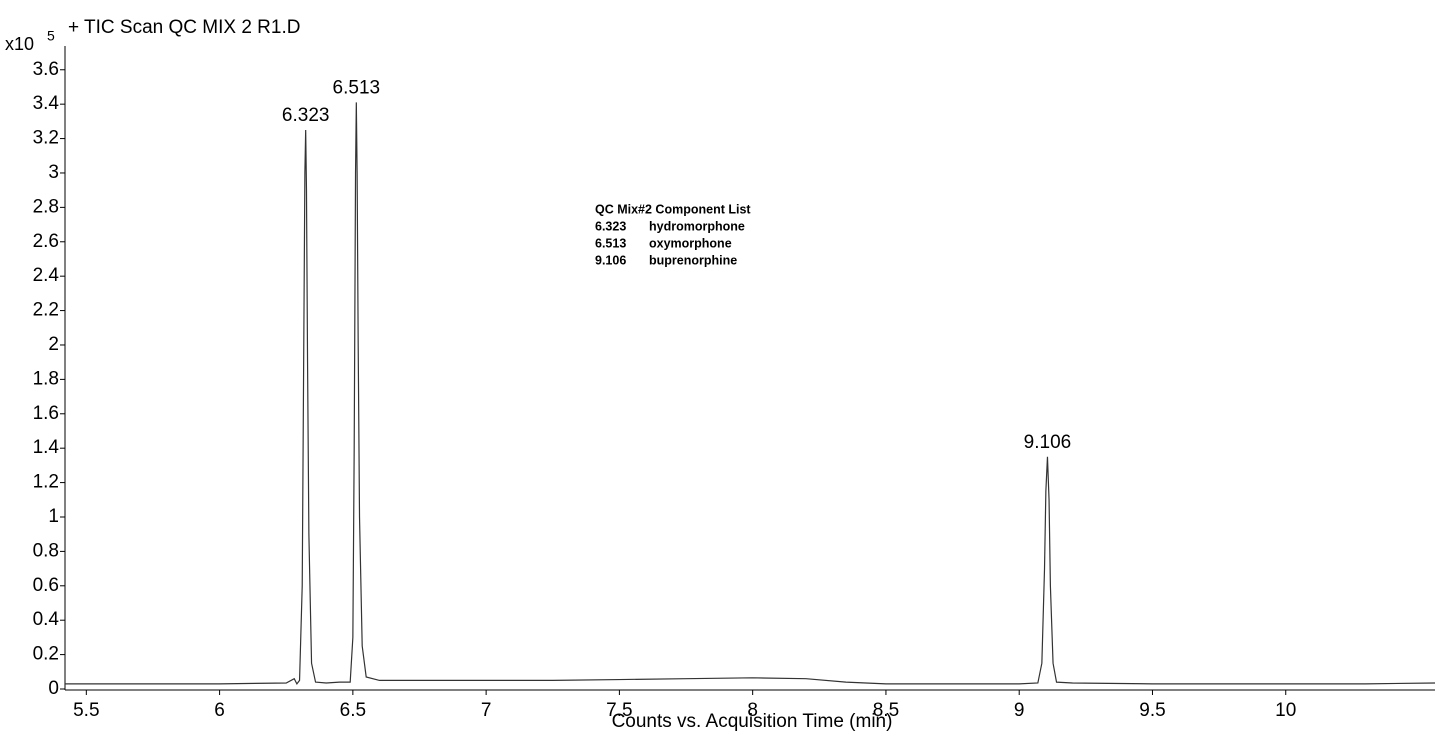  I want to click on y-multiplier: x10, so click(19, 44).